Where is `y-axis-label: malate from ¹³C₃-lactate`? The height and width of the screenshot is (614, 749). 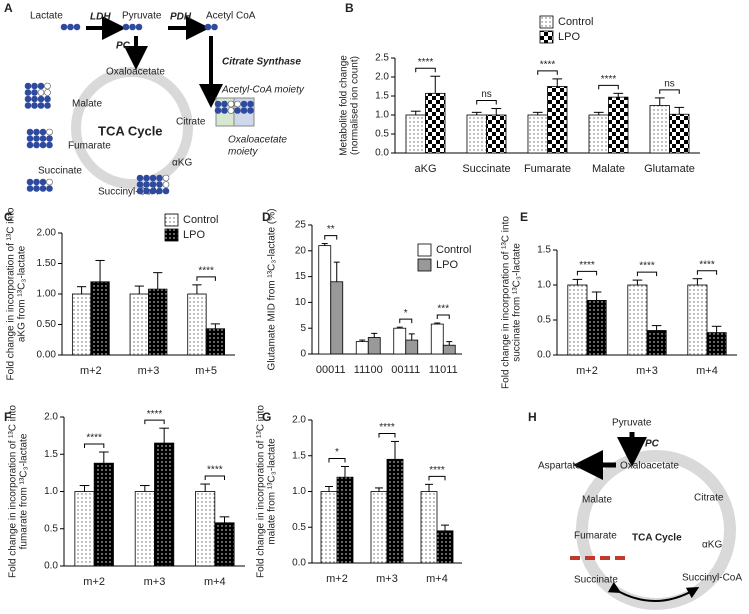 y-axis-label: malate from ¹³C₃-lactate is located at coordinates (272, 491).